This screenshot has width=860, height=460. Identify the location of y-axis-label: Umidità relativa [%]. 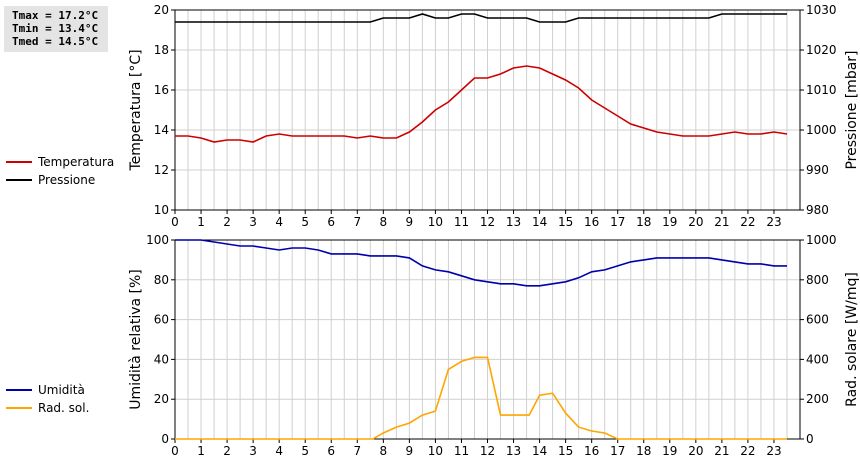
(136, 339).